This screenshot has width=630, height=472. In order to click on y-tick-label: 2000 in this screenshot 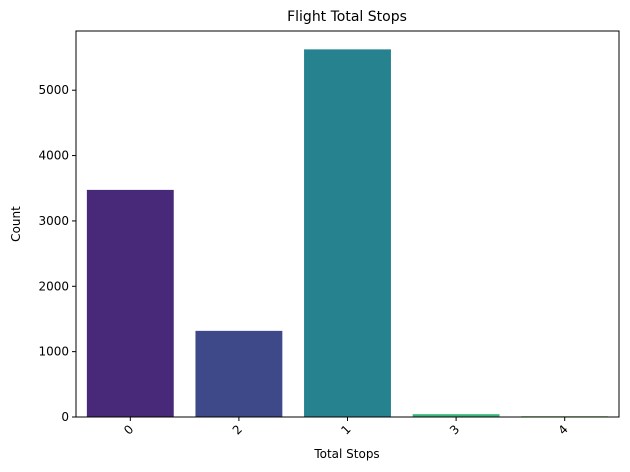, I will do `click(53, 286)`.